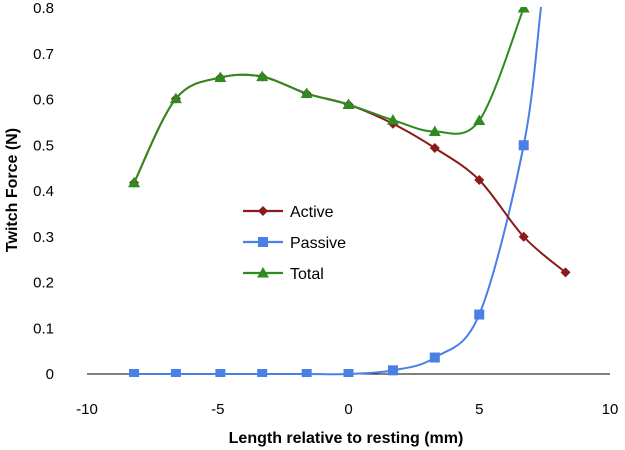 The width and height of the screenshot is (625, 450). Describe the element at coordinates (312, 212) in the screenshot. I see `legend-label-active: Active` at that location.